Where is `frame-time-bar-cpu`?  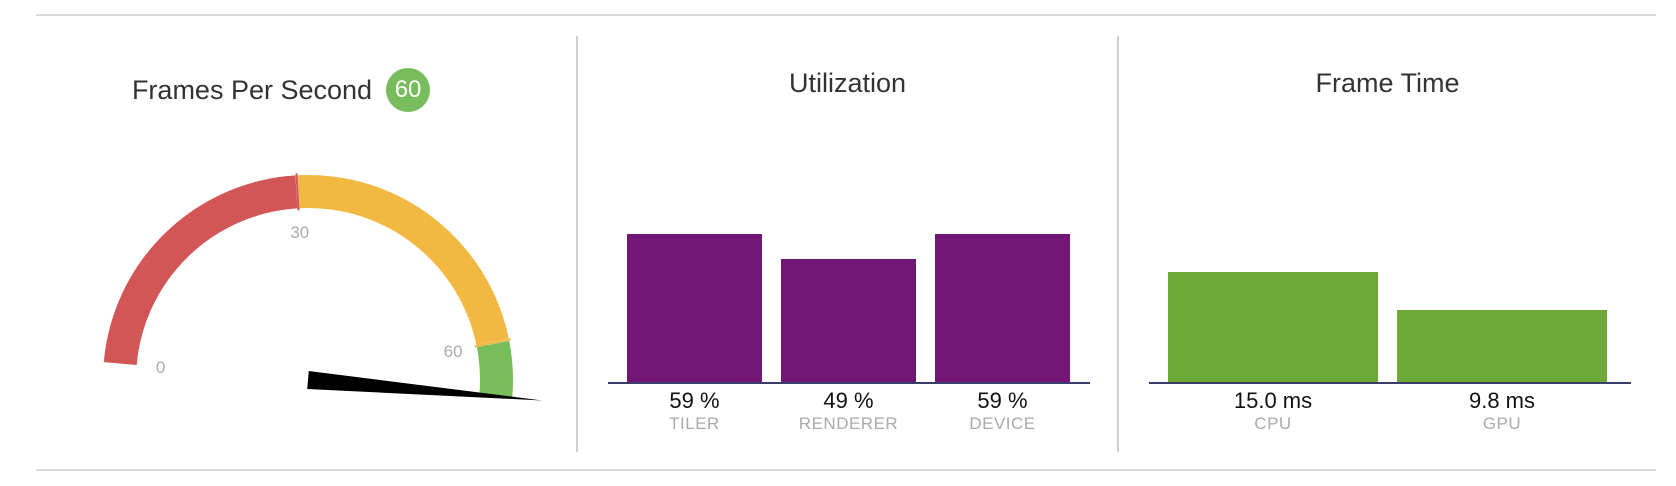
frame-time-bar-cpu is located at coordinates (1273, 327).